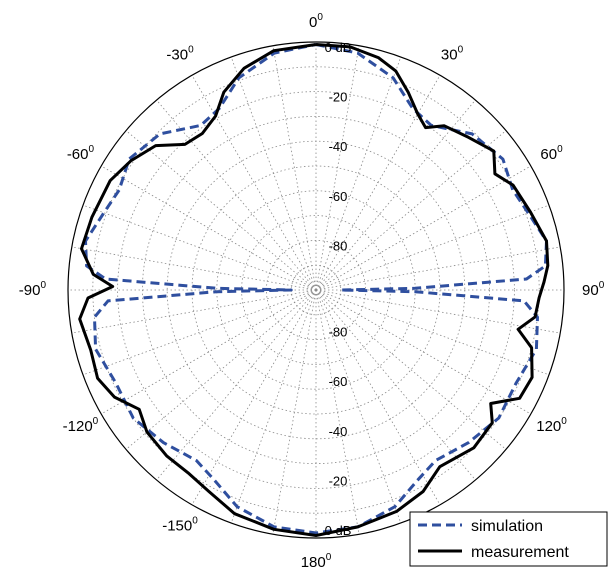 This screenshot has width=613, height=571. Describe the element at coordinates (452, 53) in the screenshot. I see `angle-tick-label: 300` at that location.